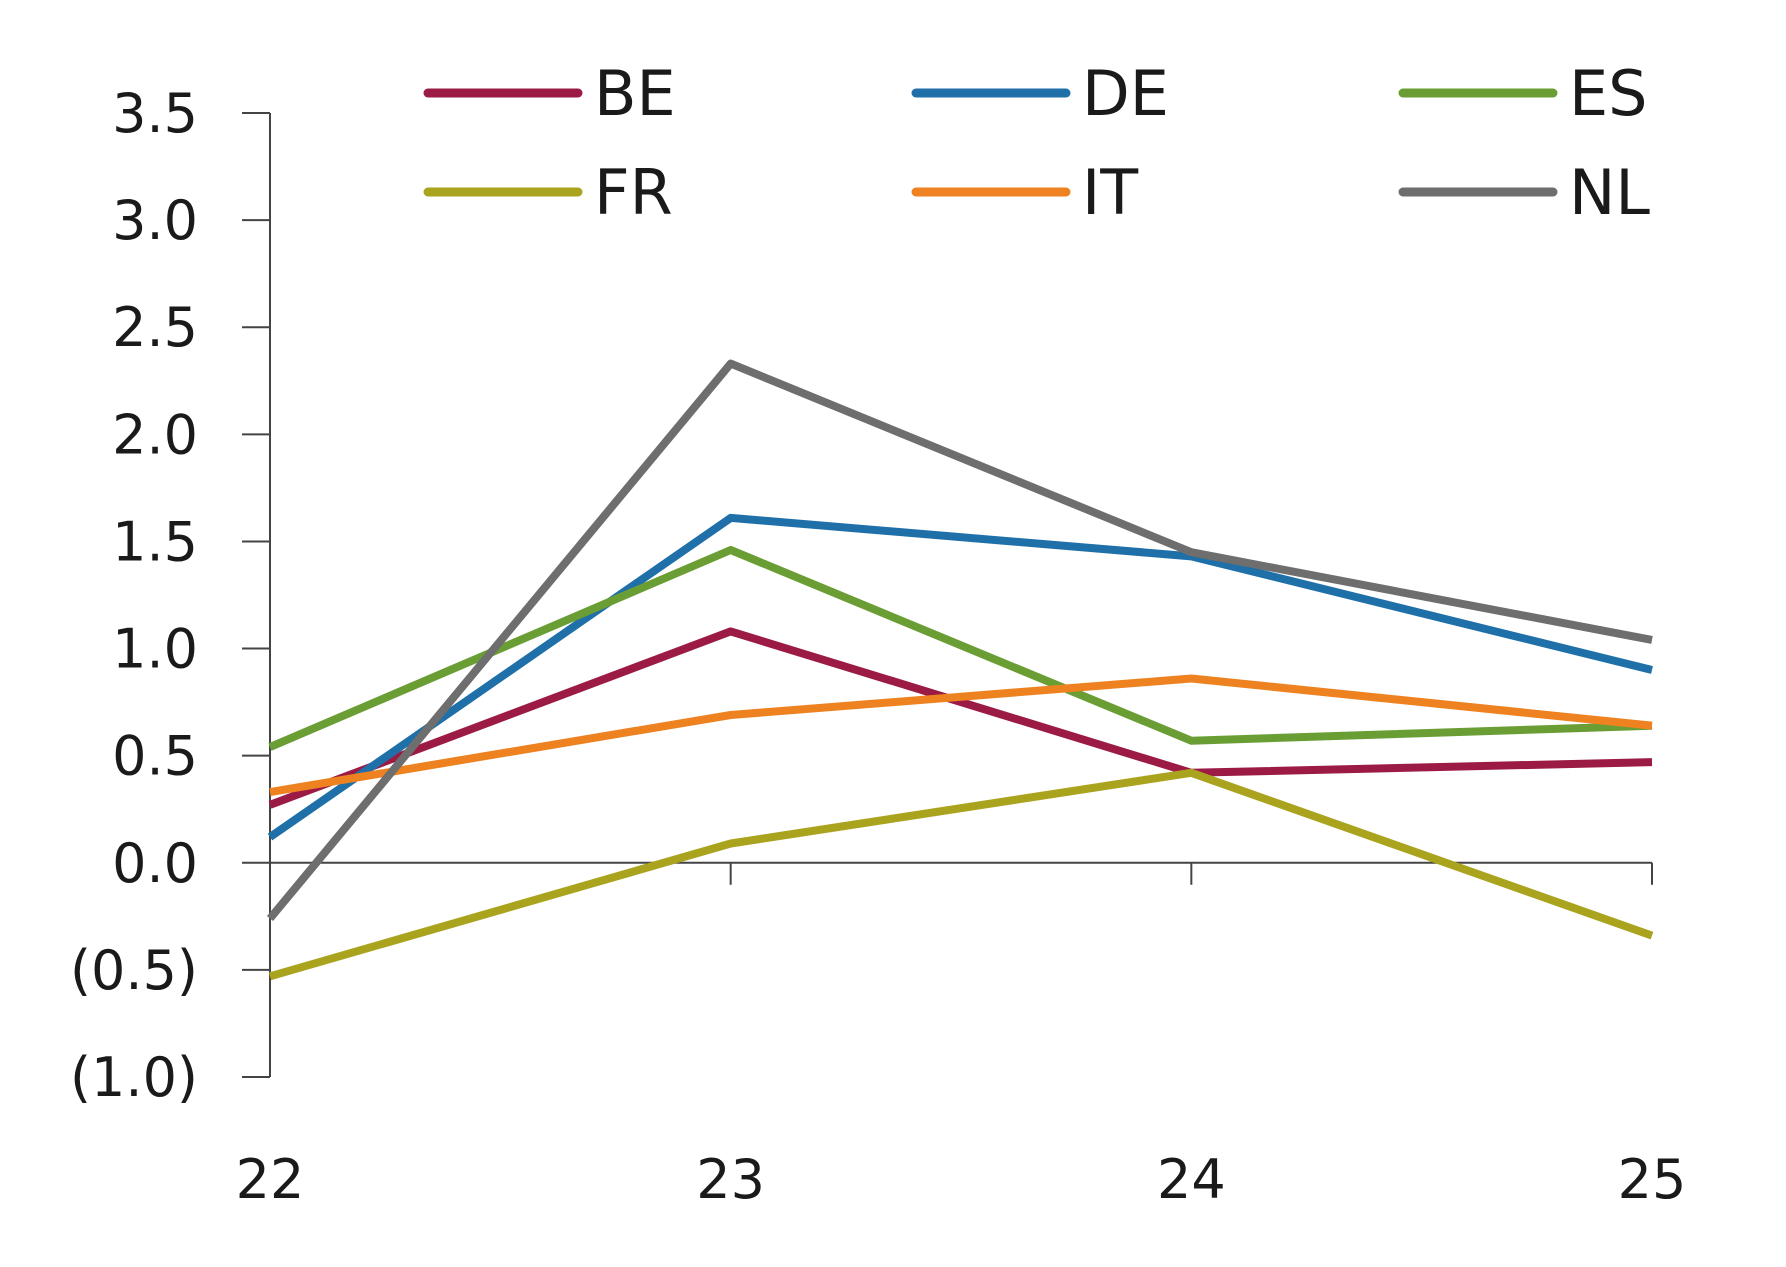 The width and height of the screenshot is (1786, 1267). I want to click on legend-label: FR, so click(633, 192).